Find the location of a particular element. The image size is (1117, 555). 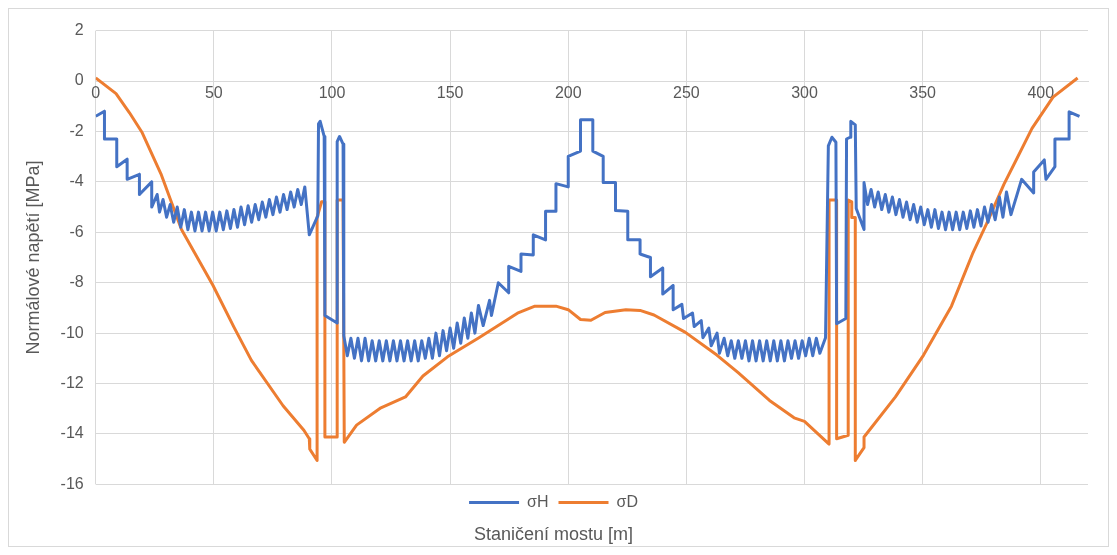

x-tick-label: 50 is located at coordinates (213, 93).